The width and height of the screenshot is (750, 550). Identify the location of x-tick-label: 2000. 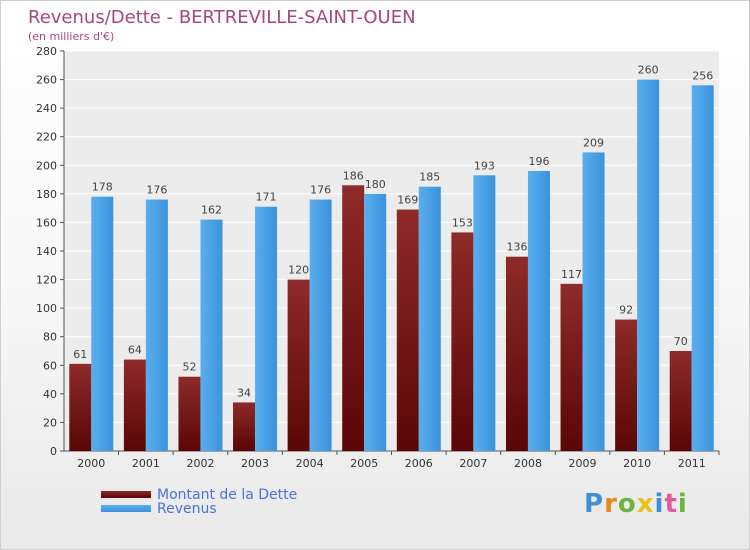
(91, 463).